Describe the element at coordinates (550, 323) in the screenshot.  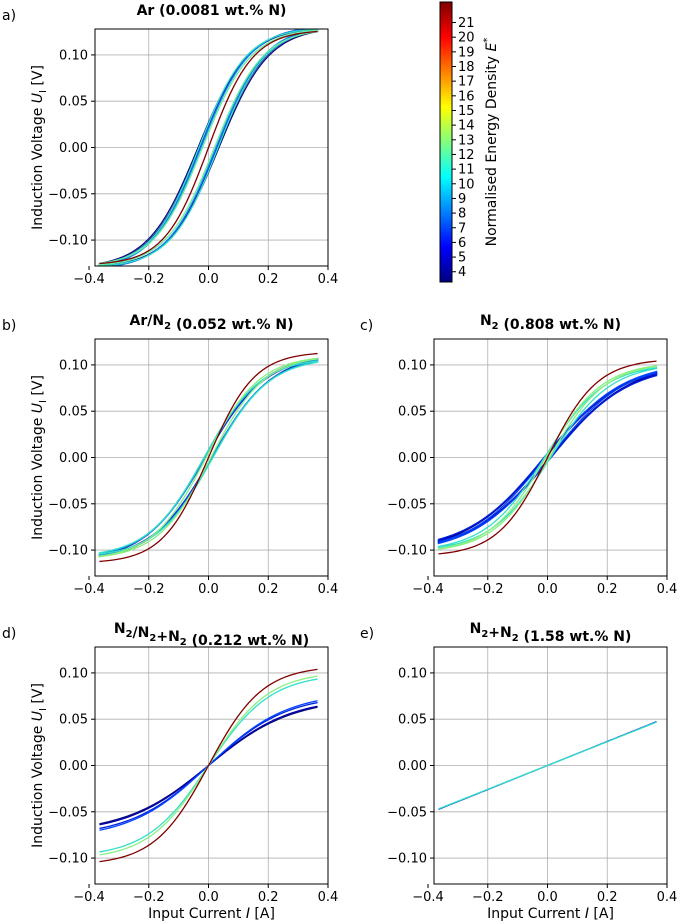
I see `chart-title: N2 (0.808 wt.% N)` at that location.